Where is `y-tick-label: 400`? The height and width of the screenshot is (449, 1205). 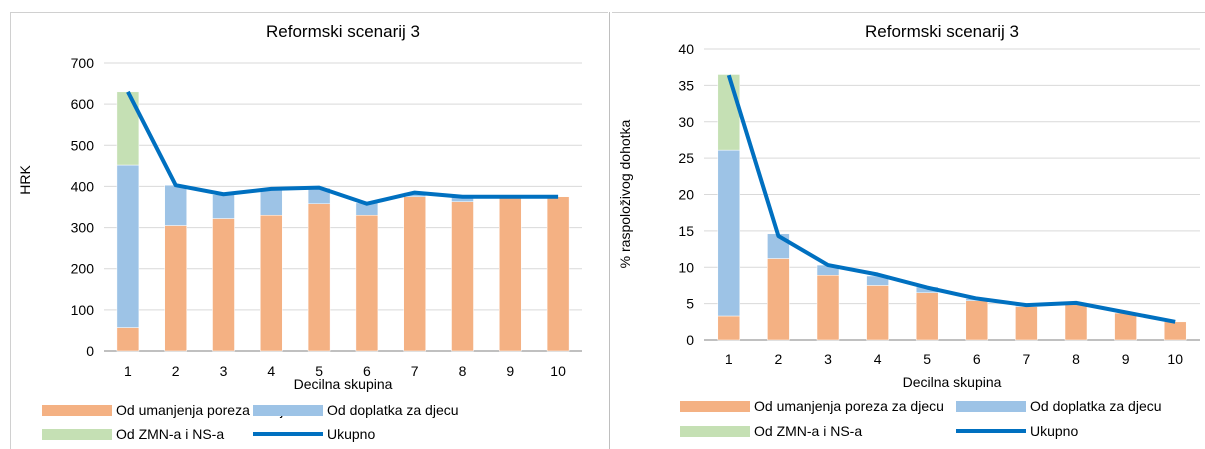
y-tick-label: 400 is located at coordinates (83, 186).